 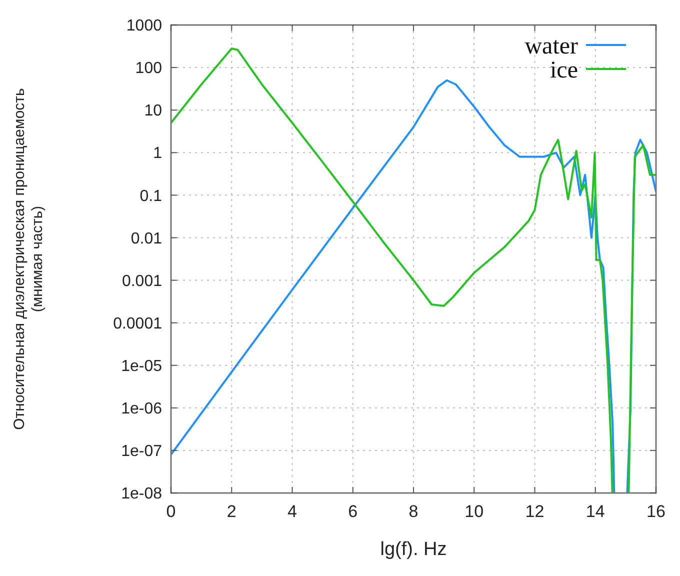 I want to click on y-tick-label: 0.01, so click(x=146, y=239).